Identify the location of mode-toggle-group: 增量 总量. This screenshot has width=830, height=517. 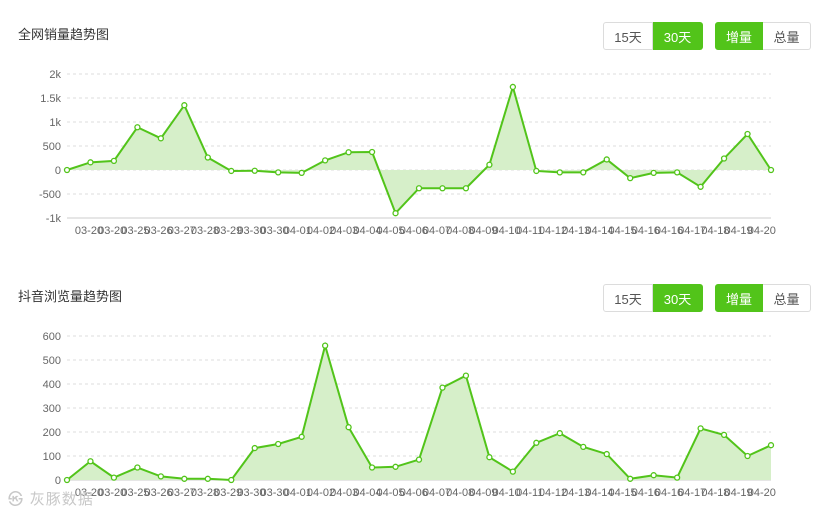
(763, 298).